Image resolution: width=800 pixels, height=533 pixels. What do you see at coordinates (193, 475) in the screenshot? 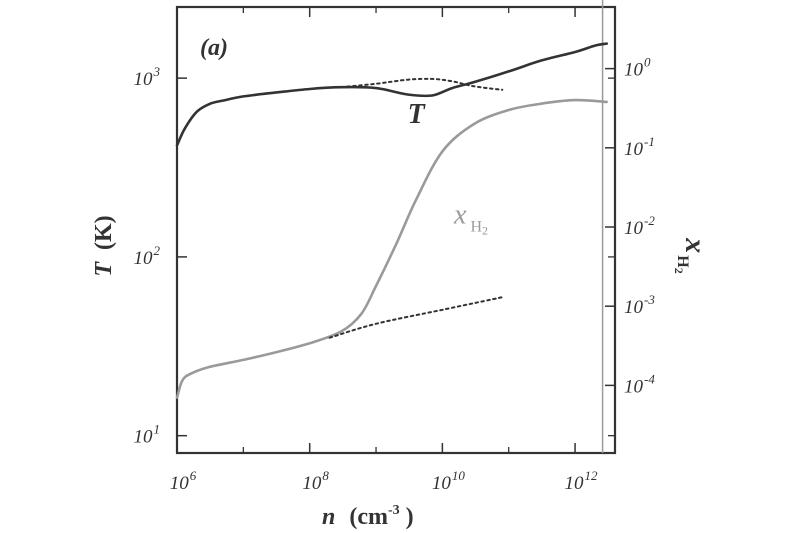
I see `x-tick-label-exp: 6` at bounding box center [193, 475].